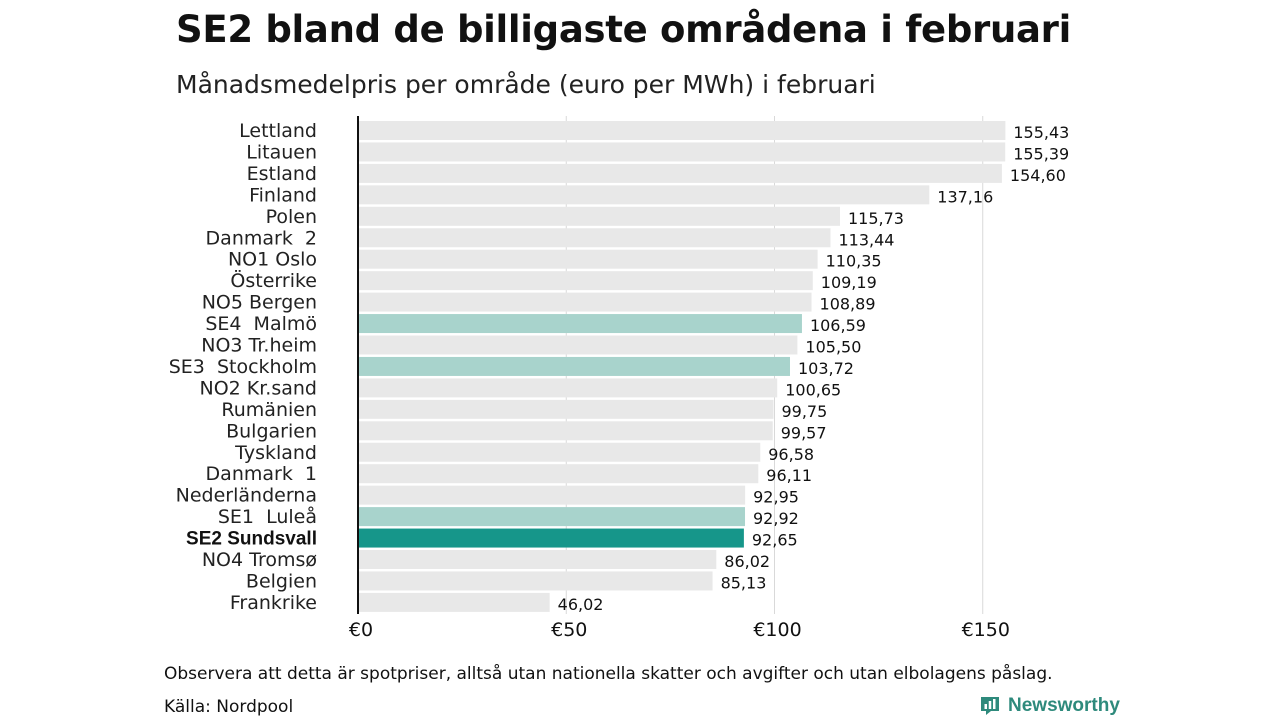 The image size is (1280, 720). Describe the element at coordinates (1038, 175) in the screenshot. I see `value-label: 154,60` at that location.